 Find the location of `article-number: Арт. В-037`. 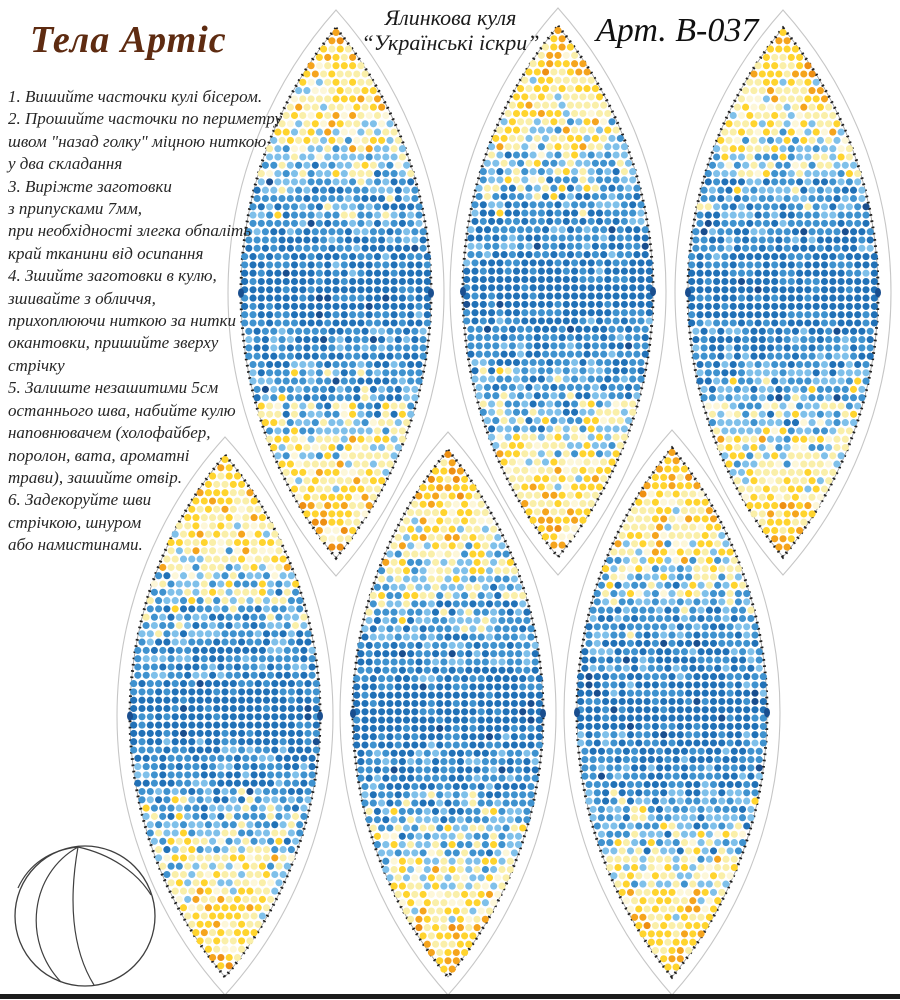

article-number: Арт. В-037 is located at coordinates (677, 30).